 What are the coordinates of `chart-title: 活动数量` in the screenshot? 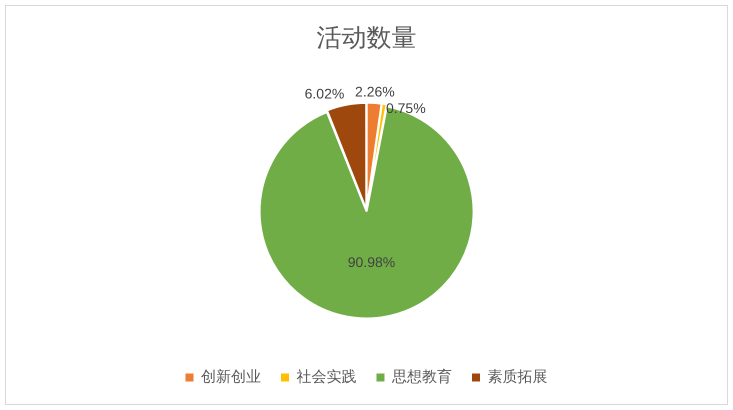 It's located at (366, 38).